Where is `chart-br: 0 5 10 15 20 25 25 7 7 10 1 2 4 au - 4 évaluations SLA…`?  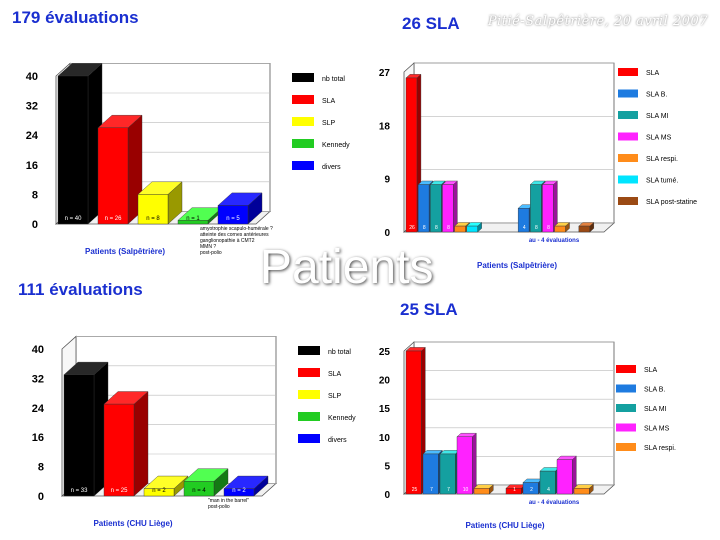
chart-br: 0 5 10 15 20 25 25 7 7 10 1 2 4 au - 4 évaluations SLA… is located at coordinates (527, 435).